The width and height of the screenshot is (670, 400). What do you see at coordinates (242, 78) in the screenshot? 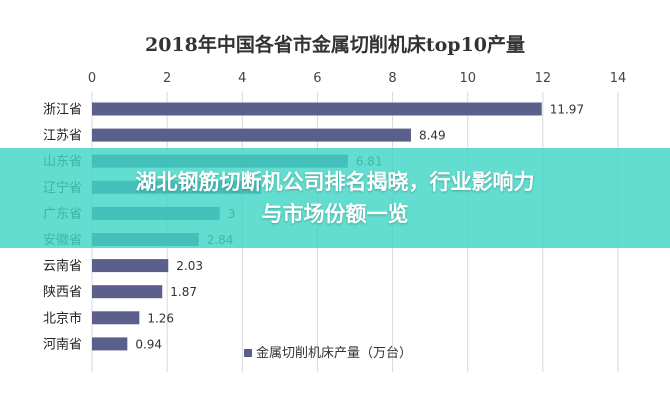
I see `x-tick-label: 4` at bounding box center [242, 78].